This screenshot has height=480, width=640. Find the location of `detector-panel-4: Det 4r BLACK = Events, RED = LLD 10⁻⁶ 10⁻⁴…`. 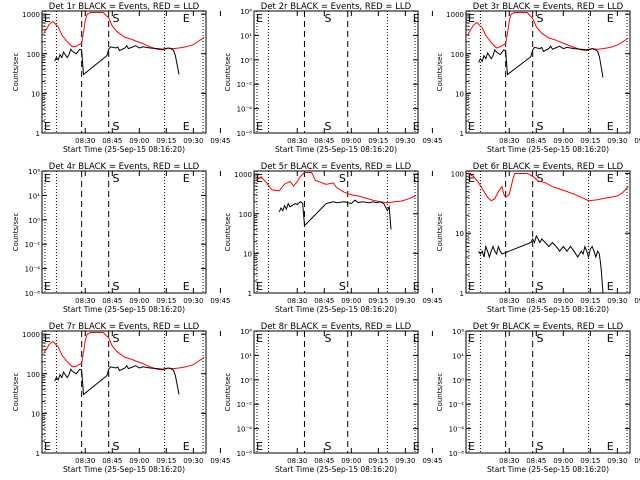

detector-panel-4: Det 4r BLACK = Events, RED = LLD 10⁻⁶ 10⁻⁴… is located at coordinates (121, 238).